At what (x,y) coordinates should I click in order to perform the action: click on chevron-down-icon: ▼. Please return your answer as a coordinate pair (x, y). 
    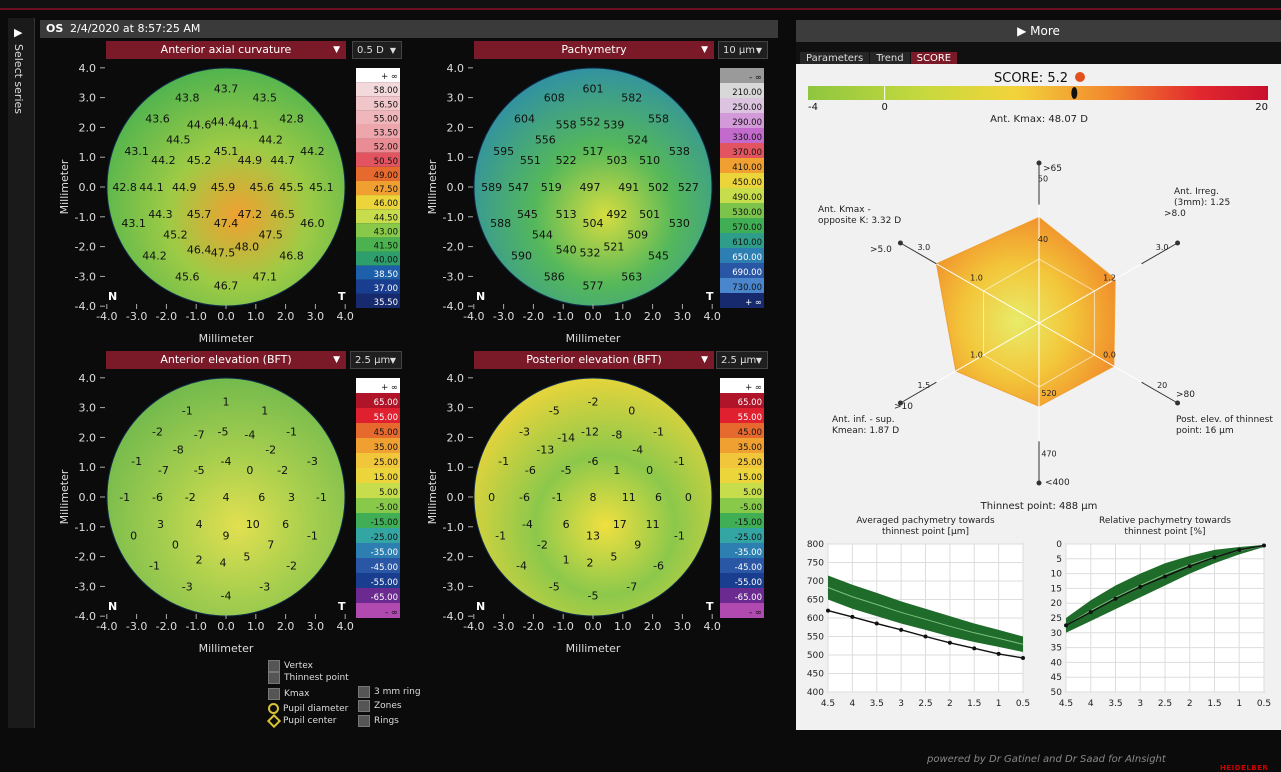
    Looking at the image, I should click on (704, 360).